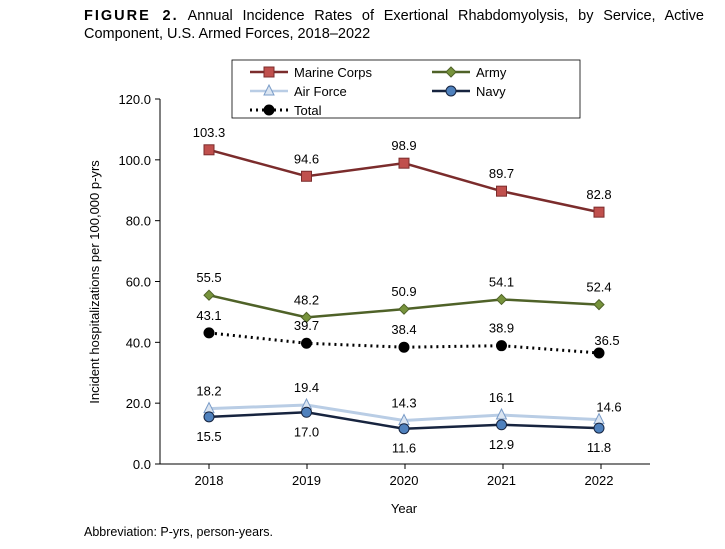 Image resolution: width=725 pixels, height=549 pixels. I want to click on x-tick-label: 2021, so click(501, 480).